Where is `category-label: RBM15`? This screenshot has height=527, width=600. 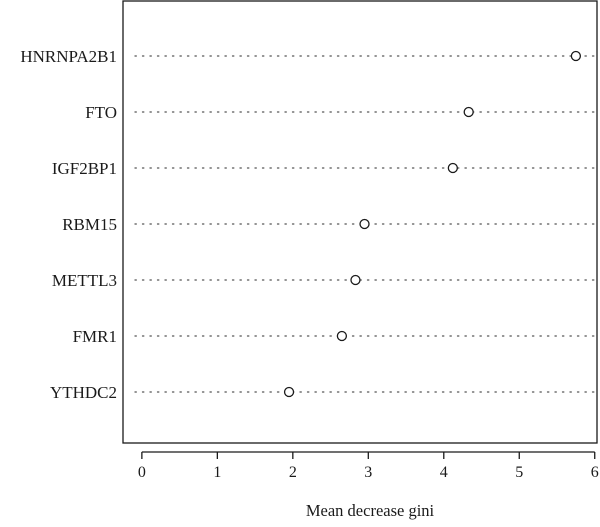
category-label: RBM15 is located at coordinates (89, 224).